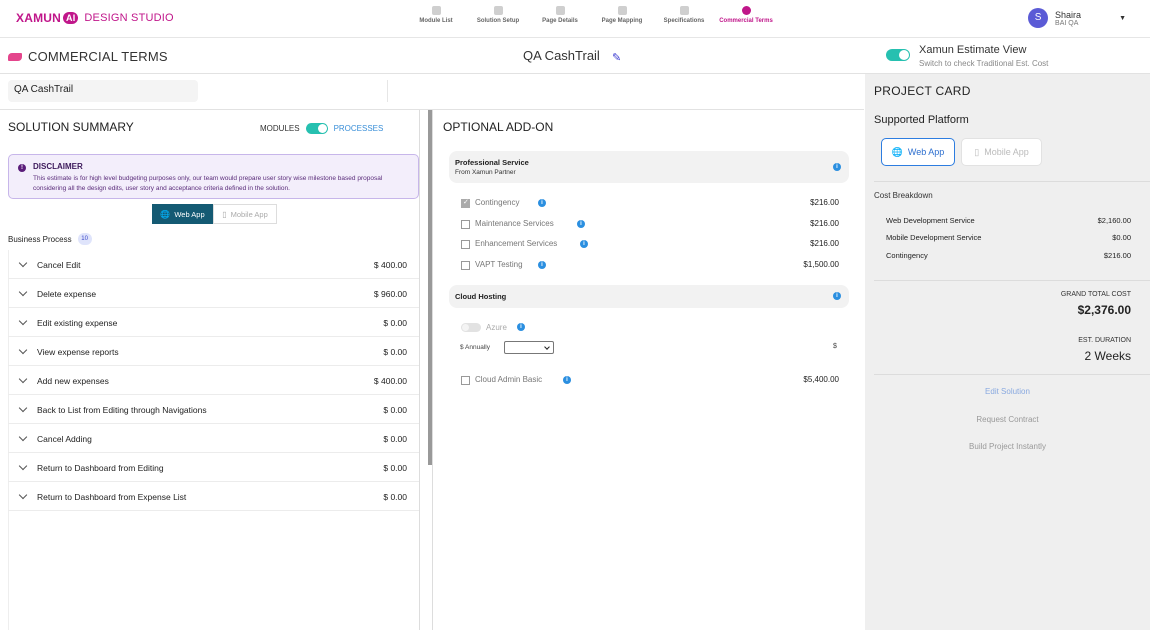  I want to click on build-project-button: Build Project Instantly, so click(1007, 446).